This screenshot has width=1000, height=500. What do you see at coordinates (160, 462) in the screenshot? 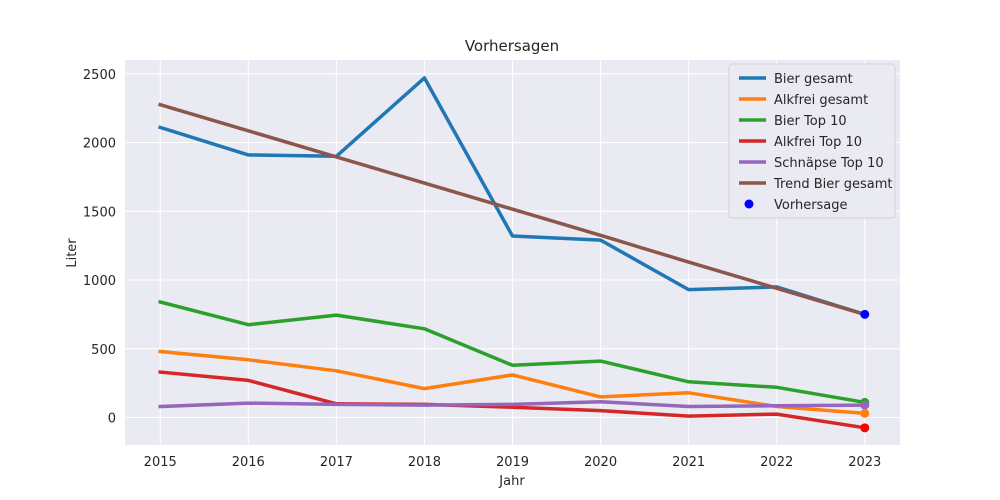
I see `x-tick-label: 2015` at bounding box center [160, 462].